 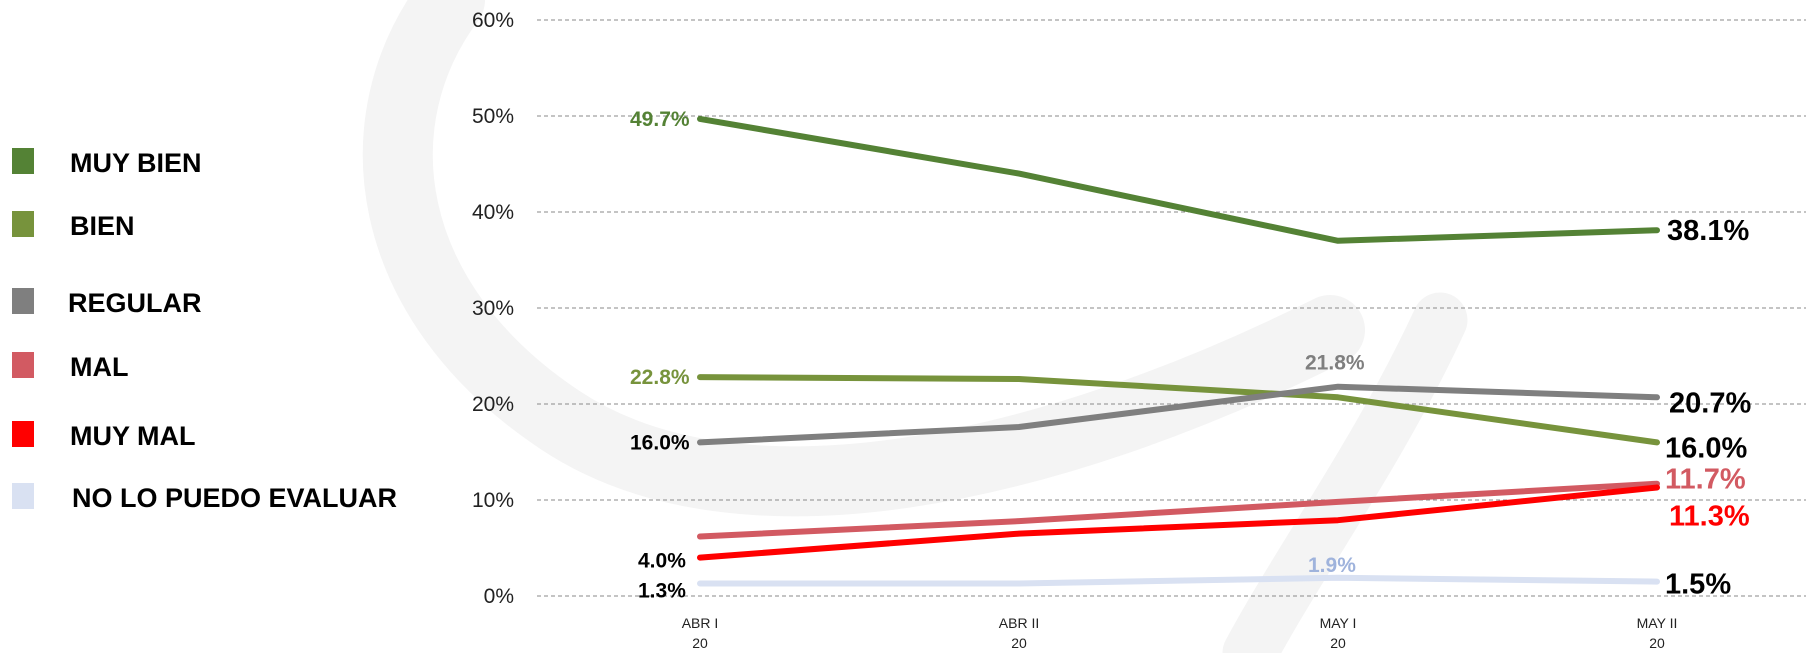 What do you see at coordinates (1178, 510) in the screenshot?
I see `series-line-mal` at bounding box center [1178, 510].